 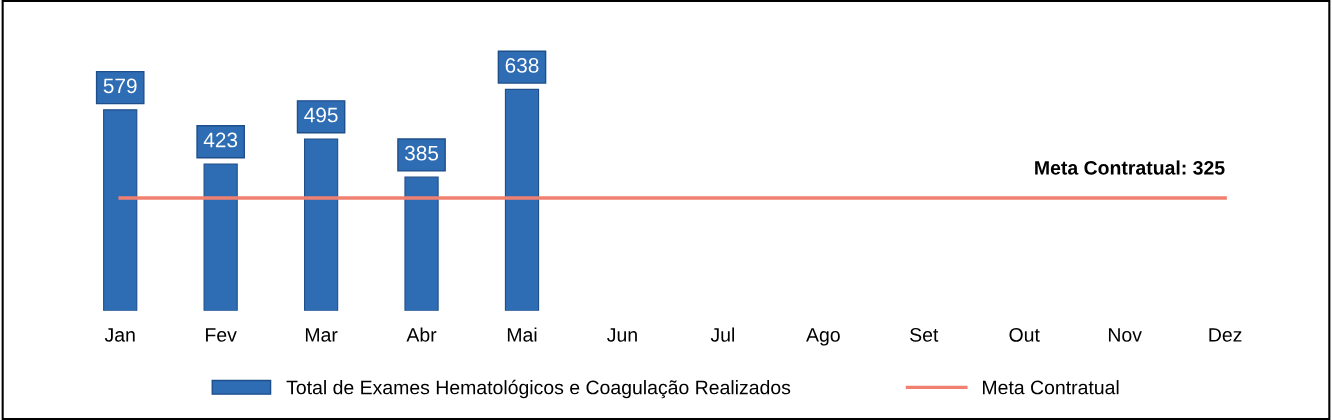 I want to click on x-tick-label: Jun, so click(x=622, y=335).